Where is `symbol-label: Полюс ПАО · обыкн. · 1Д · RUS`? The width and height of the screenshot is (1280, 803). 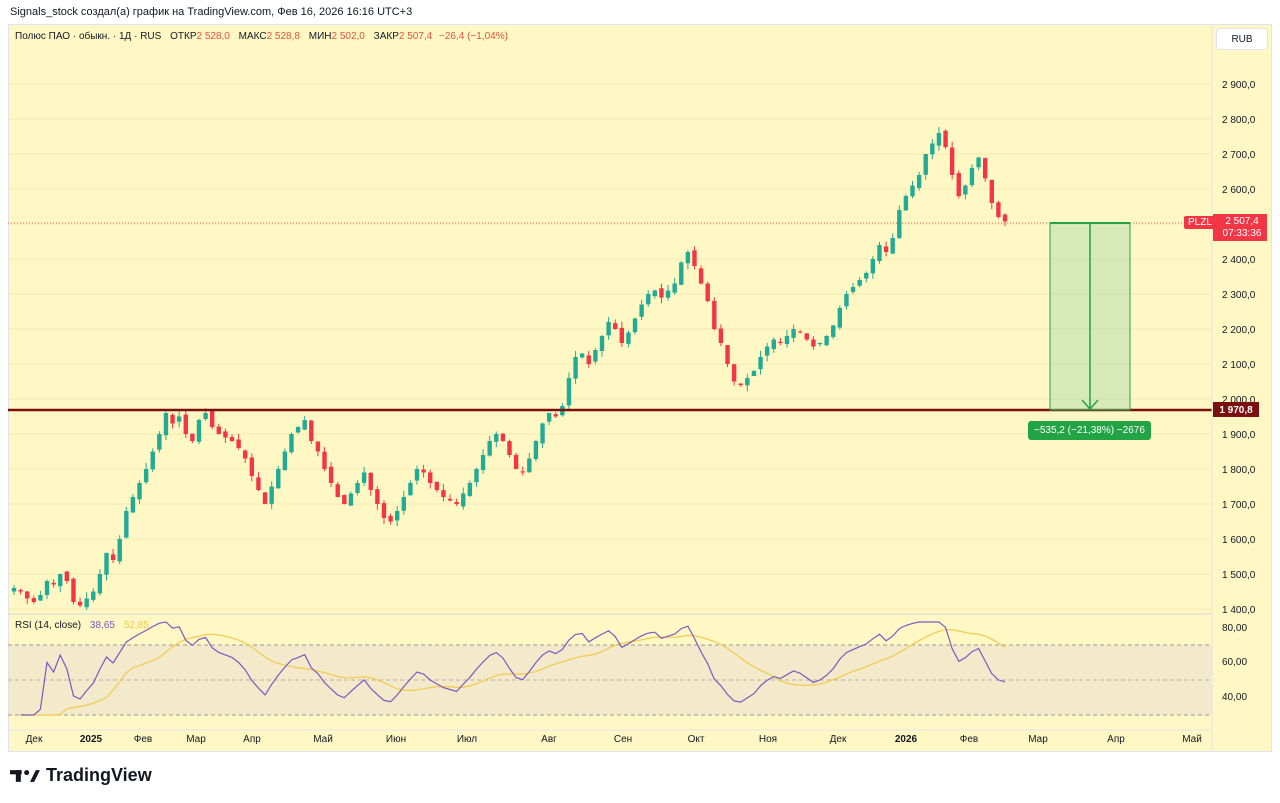
symbol-label: Полюс ПАО · обыкн. · 1Д · RUS is located at coordinates (88, 36).